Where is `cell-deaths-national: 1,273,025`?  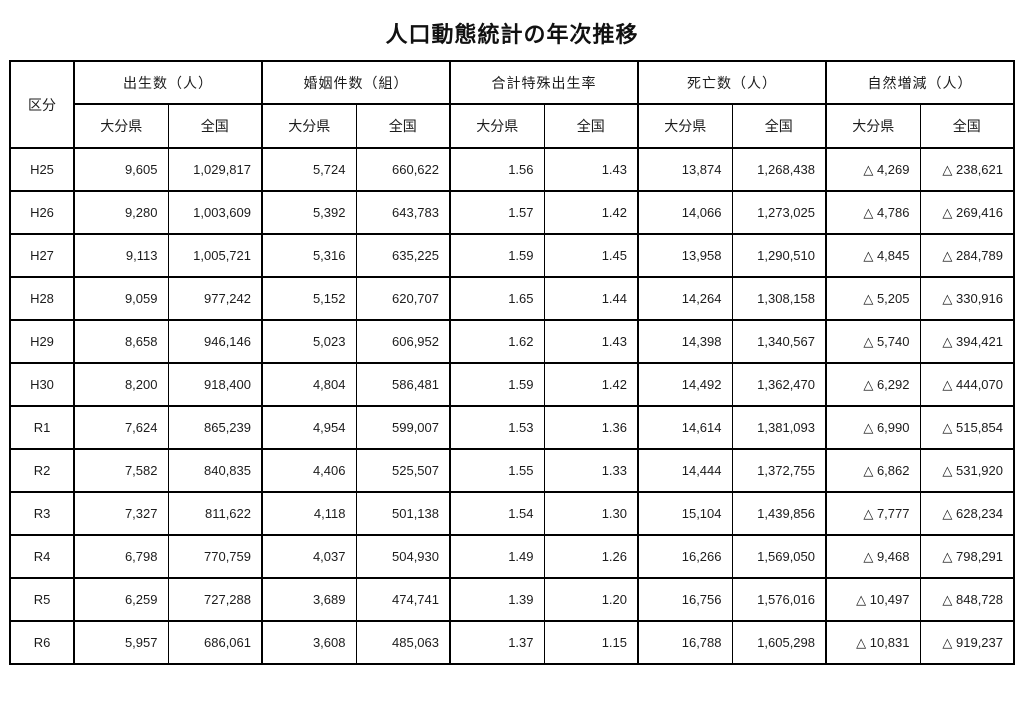
cell-deaths-national: 1,273,025 is located at coordinates (779, 212).